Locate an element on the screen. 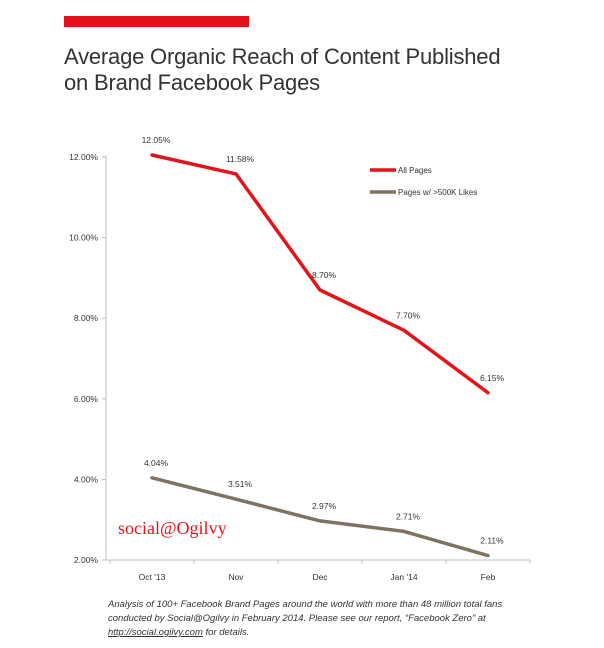  data-label: 11.58% is located at coordinates (240, 159).